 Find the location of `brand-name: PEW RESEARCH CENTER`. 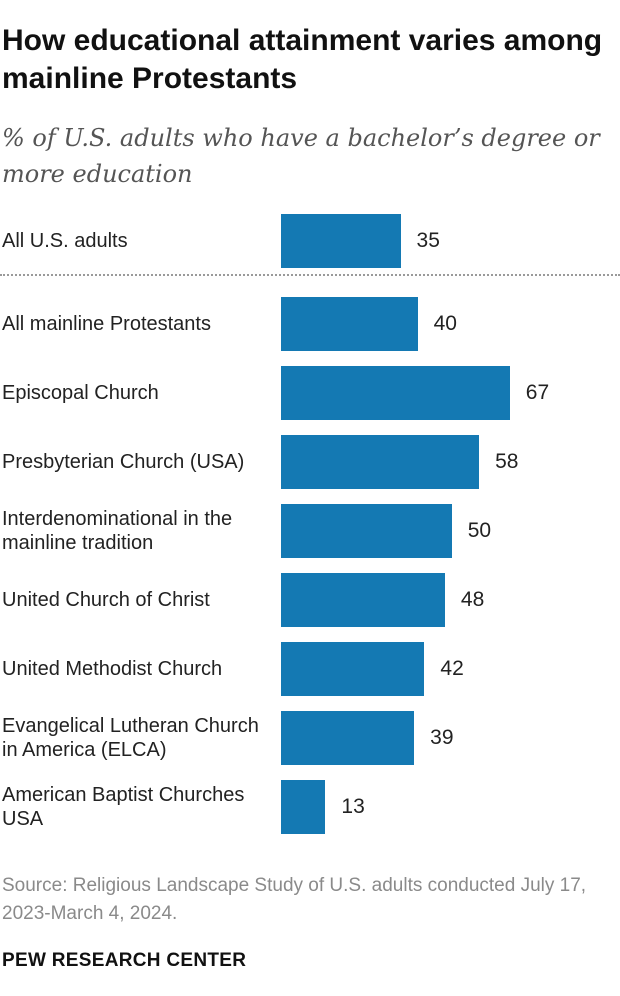

brand-name: PEW RESEARCH CENTER is located at coordinates (124, 960).